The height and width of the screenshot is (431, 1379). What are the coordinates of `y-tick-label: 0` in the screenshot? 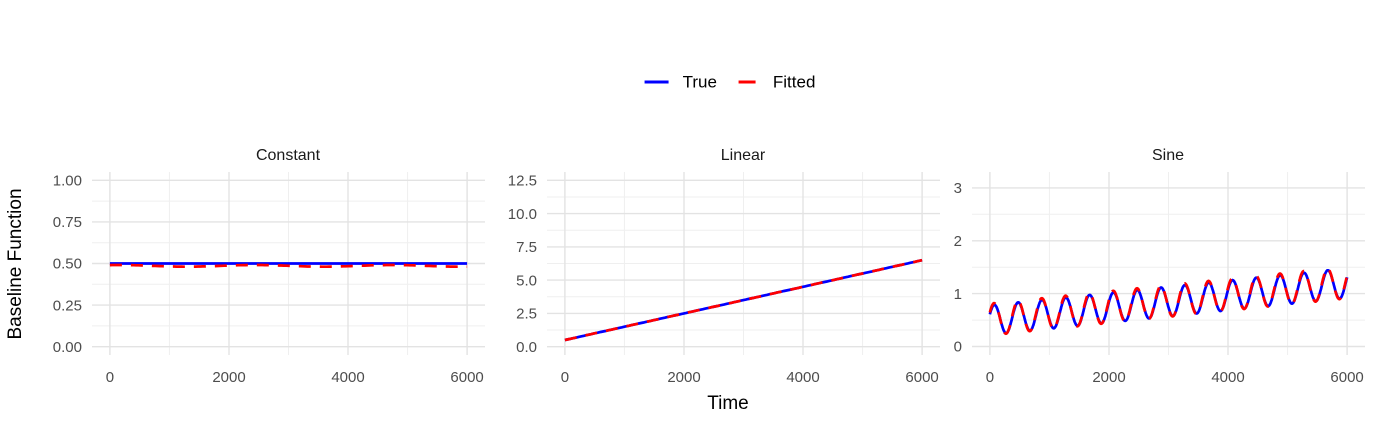 It's located at (958, 347).